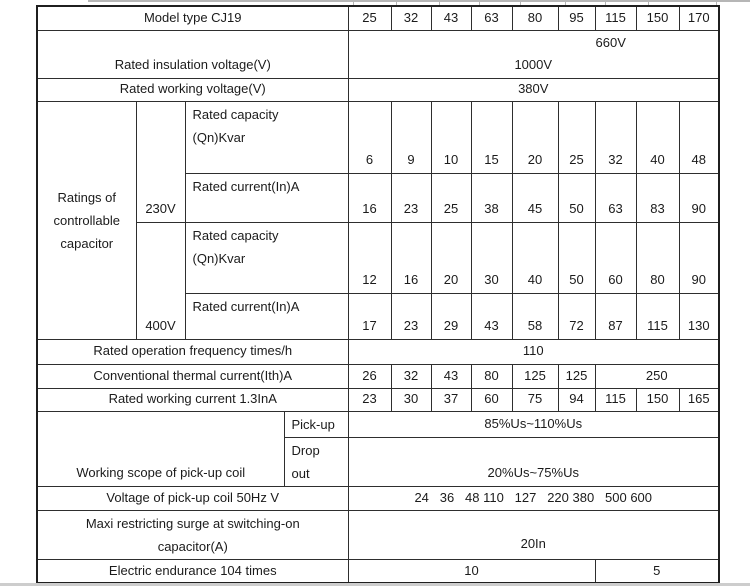 This screenshot has width=750, height=586. I want to click on current-400-value: 29, so click(451, 316).